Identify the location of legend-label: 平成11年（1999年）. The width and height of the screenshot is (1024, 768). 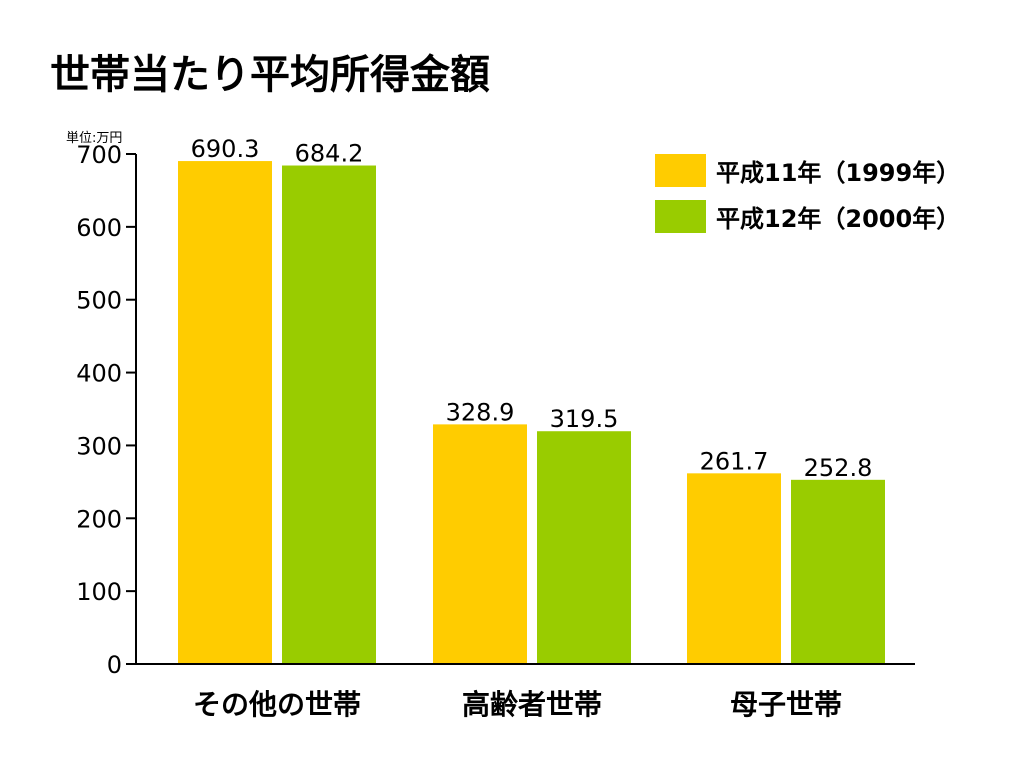
(838, 173).